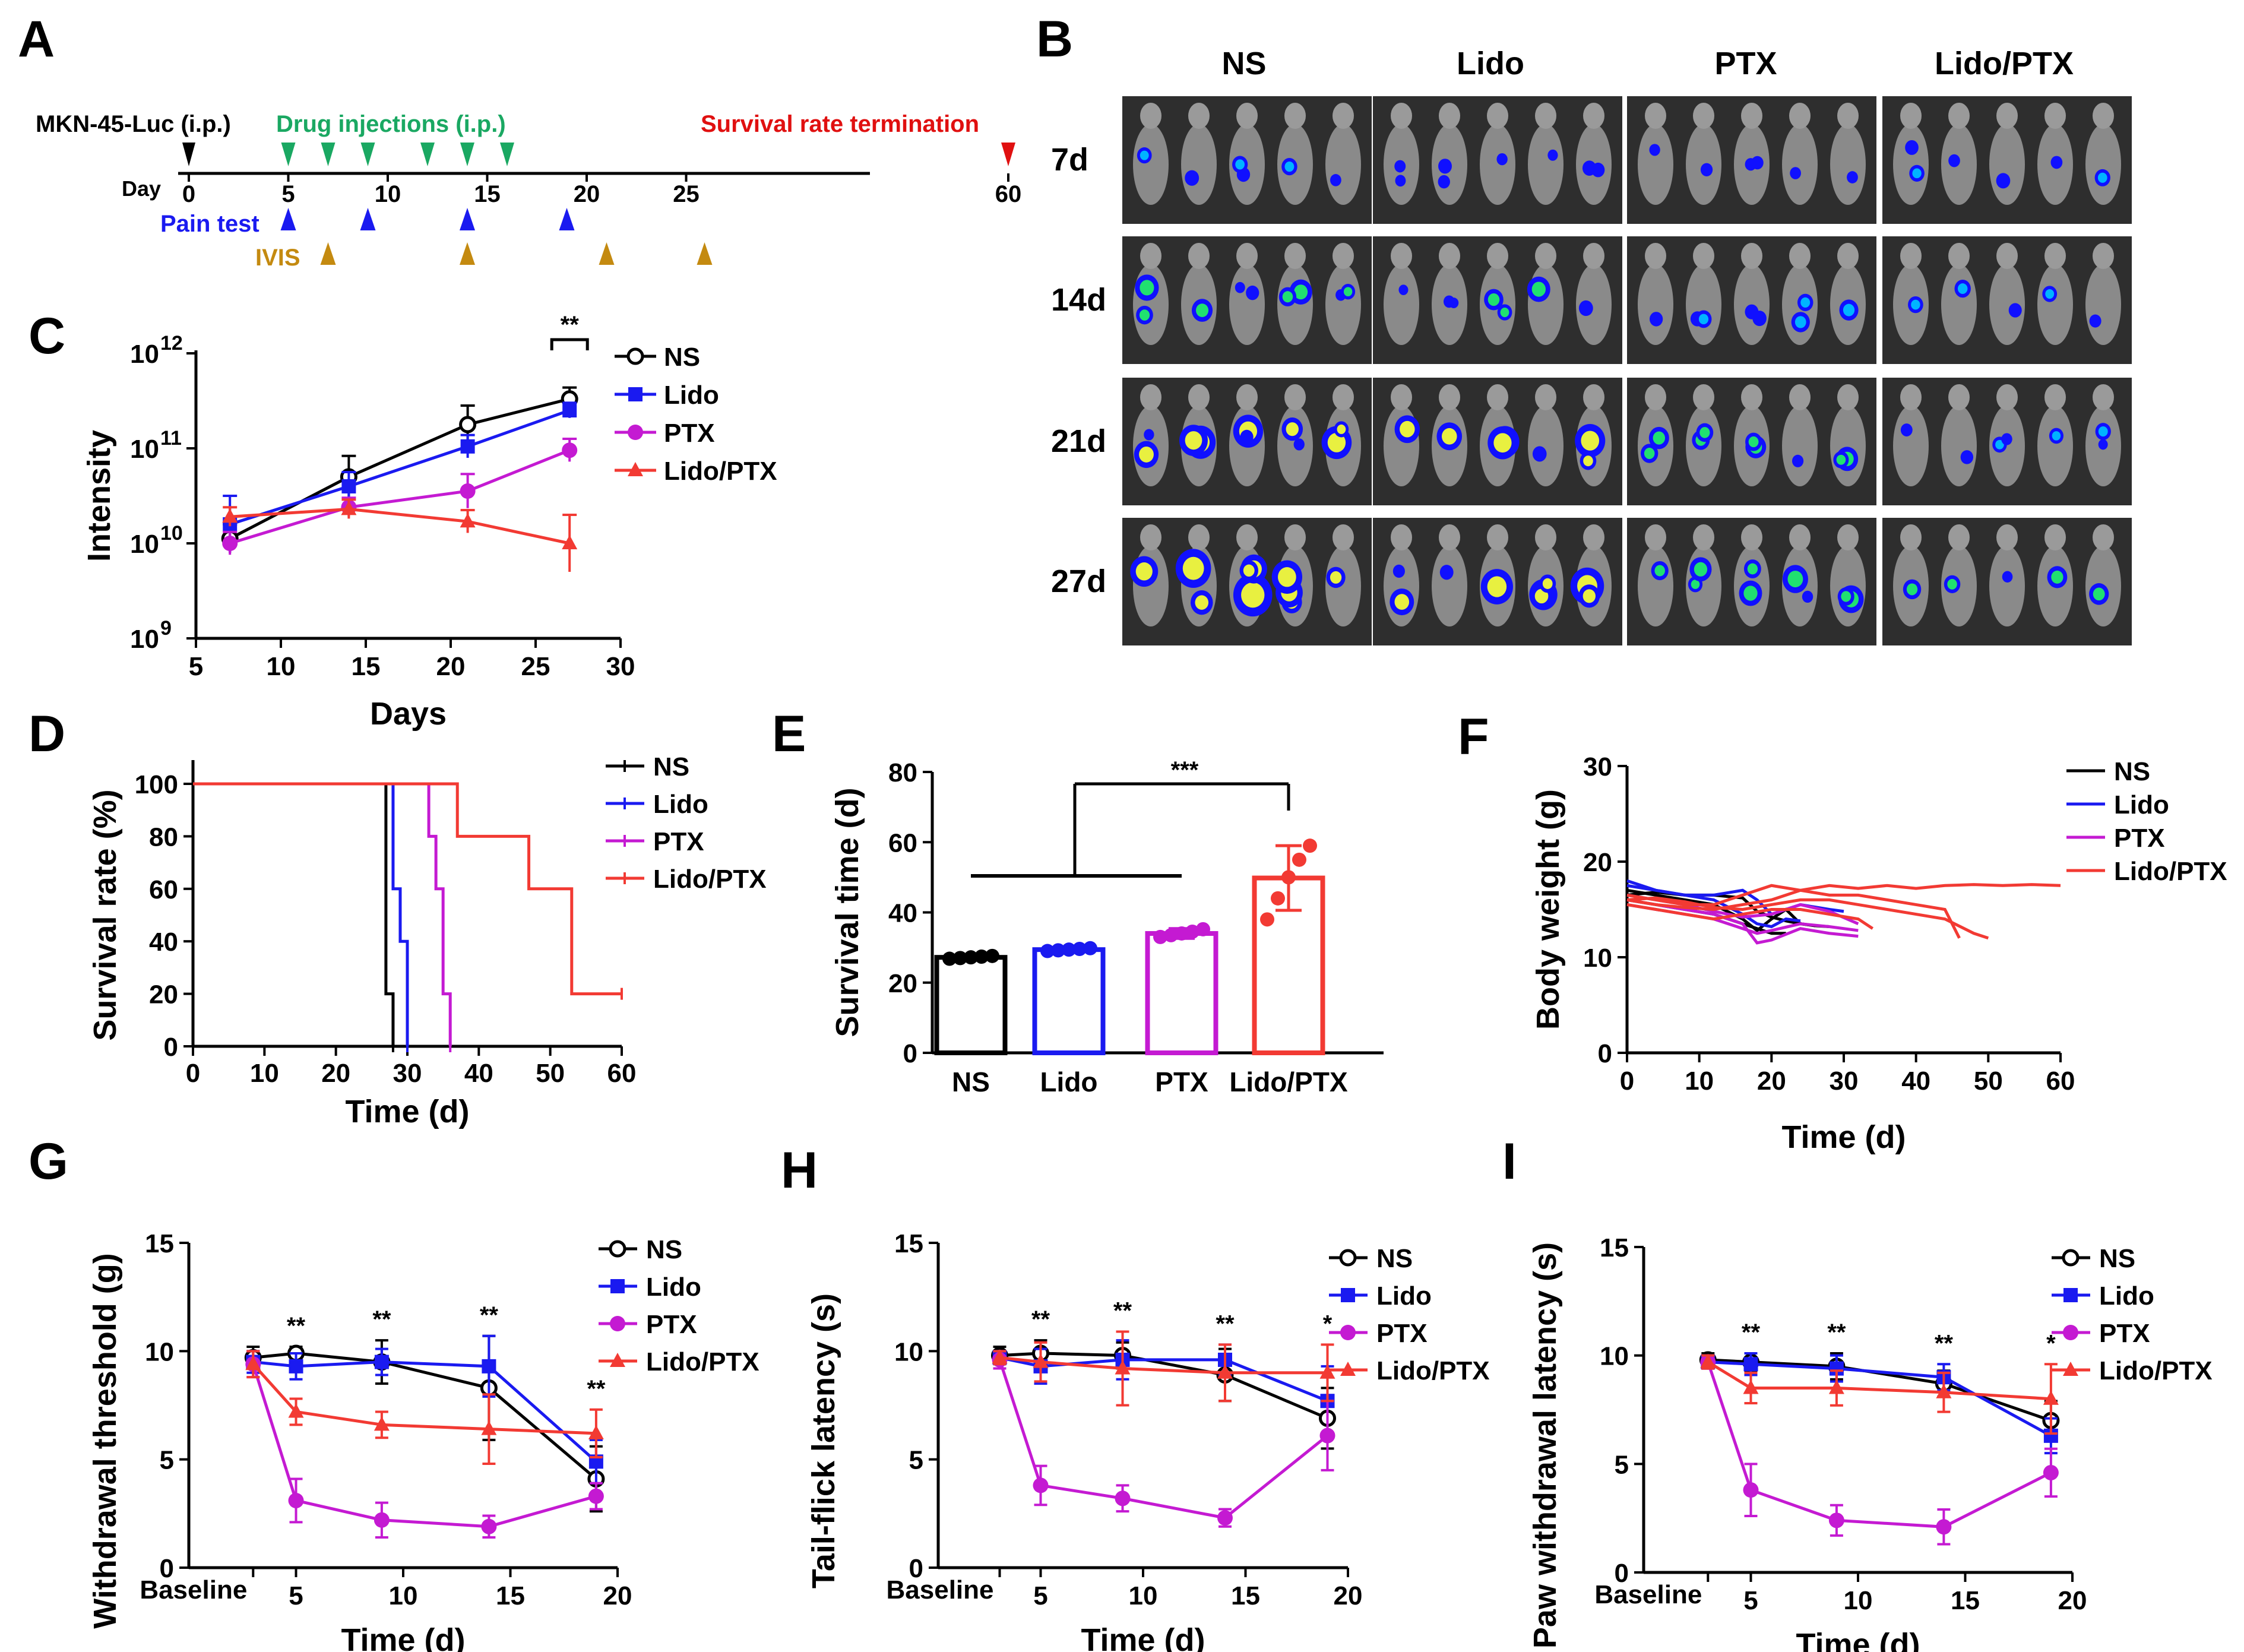  I want to click on ivis-arrow, so click(328, 253).